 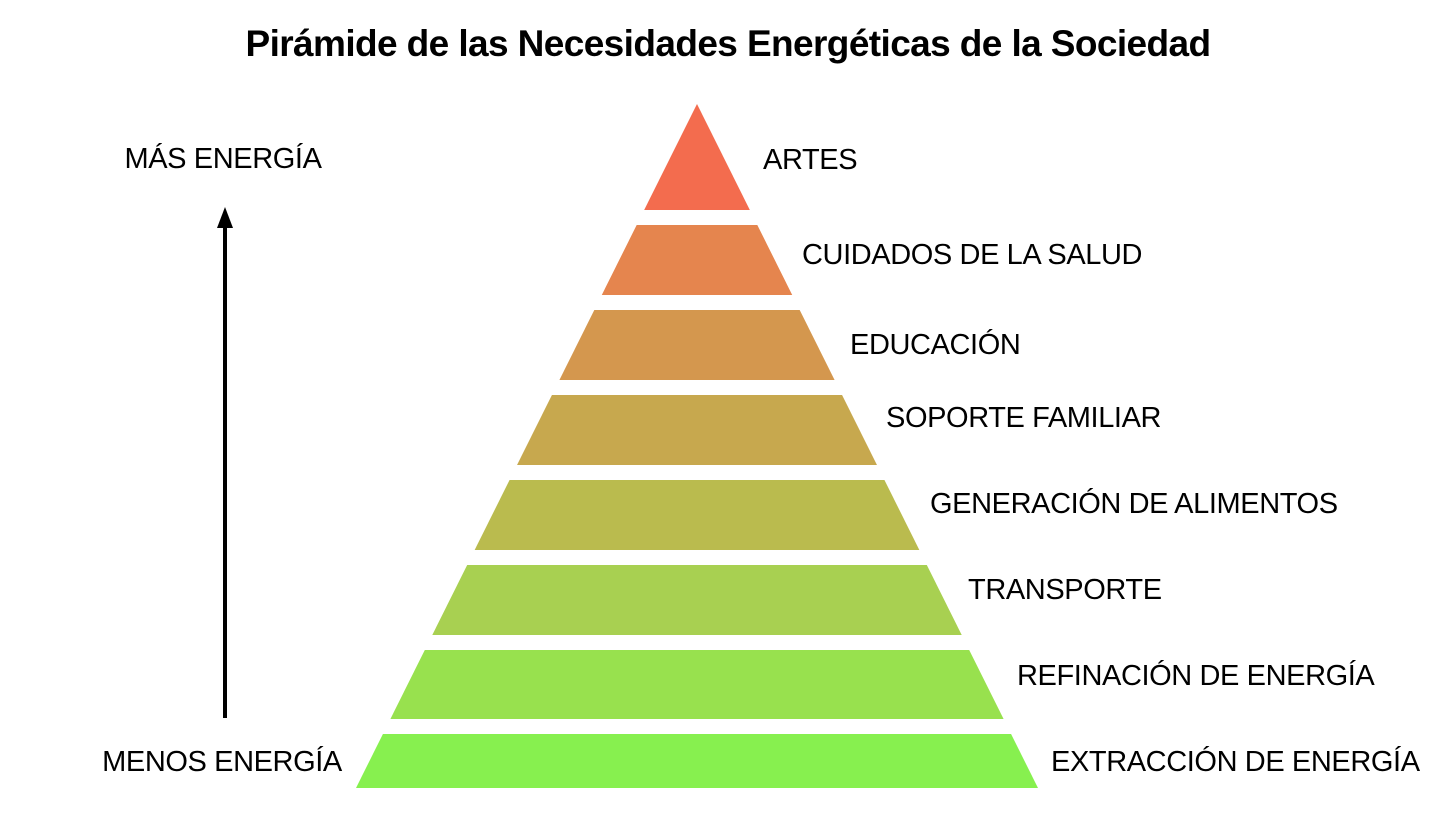 I want to click on more-energy-label: MÁS ENERGÍA, so click(x=223, y=158).